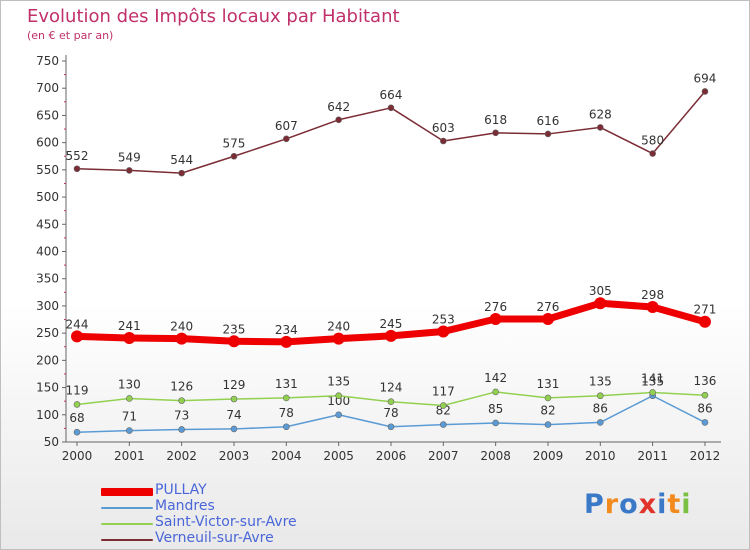 Image resolution: width=750 pixels, height=550 pixels. What do you see at coordinates (338, 456) in the screenshot?
I see `x-tick-label: 2005` at bounding box center [338, 456].